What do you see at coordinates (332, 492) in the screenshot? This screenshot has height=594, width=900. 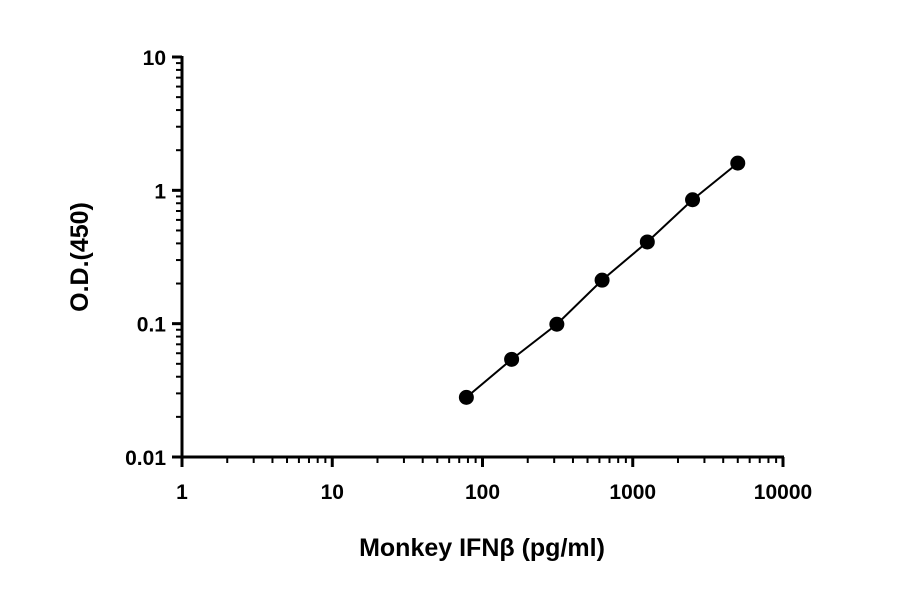 I see `x-tick-label: 10` at bounding box center [332, 492].